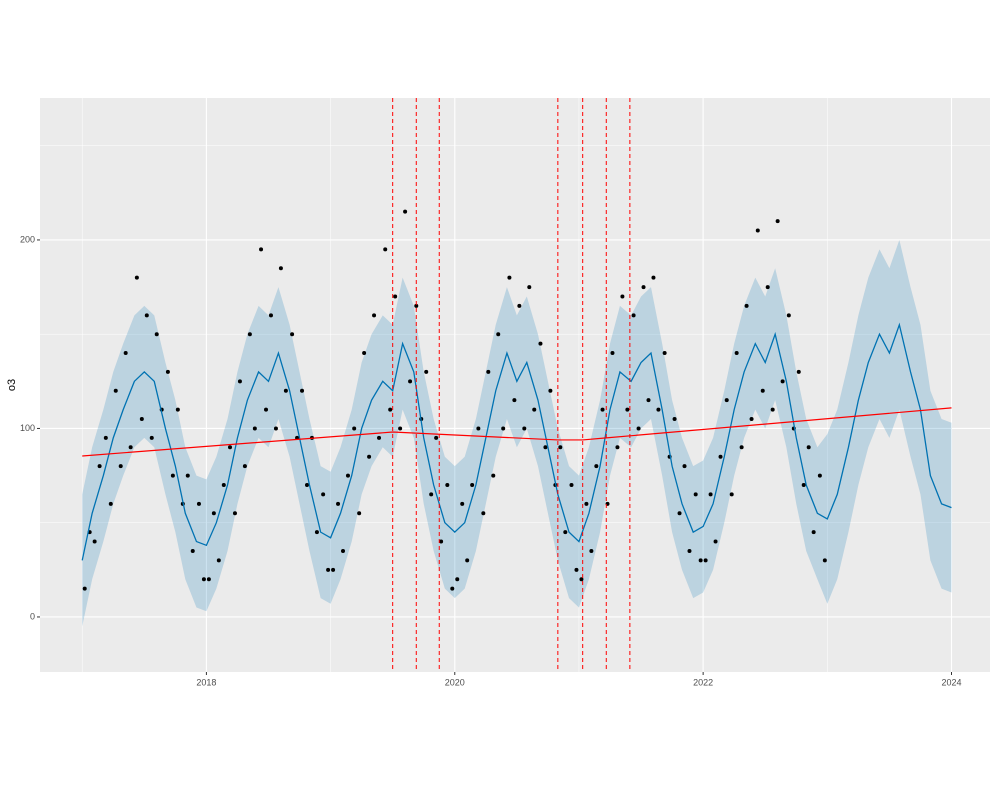 Image resolution: width=1000 pixels, height=800 pixels. Describe the element at coordinates (703, 682) in the screenshot. I see `x-tick-label: 2022` at that location.